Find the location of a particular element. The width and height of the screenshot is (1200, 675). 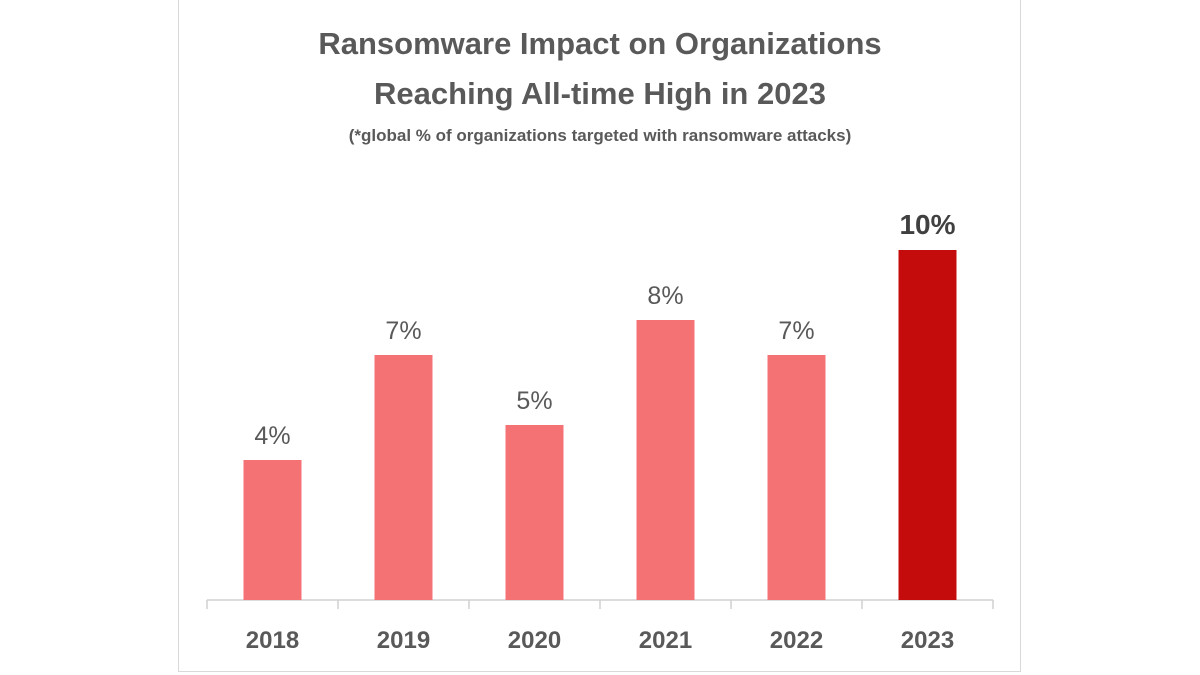

x-tick-label-2019: 2019 is located at coordinates (403, 640).